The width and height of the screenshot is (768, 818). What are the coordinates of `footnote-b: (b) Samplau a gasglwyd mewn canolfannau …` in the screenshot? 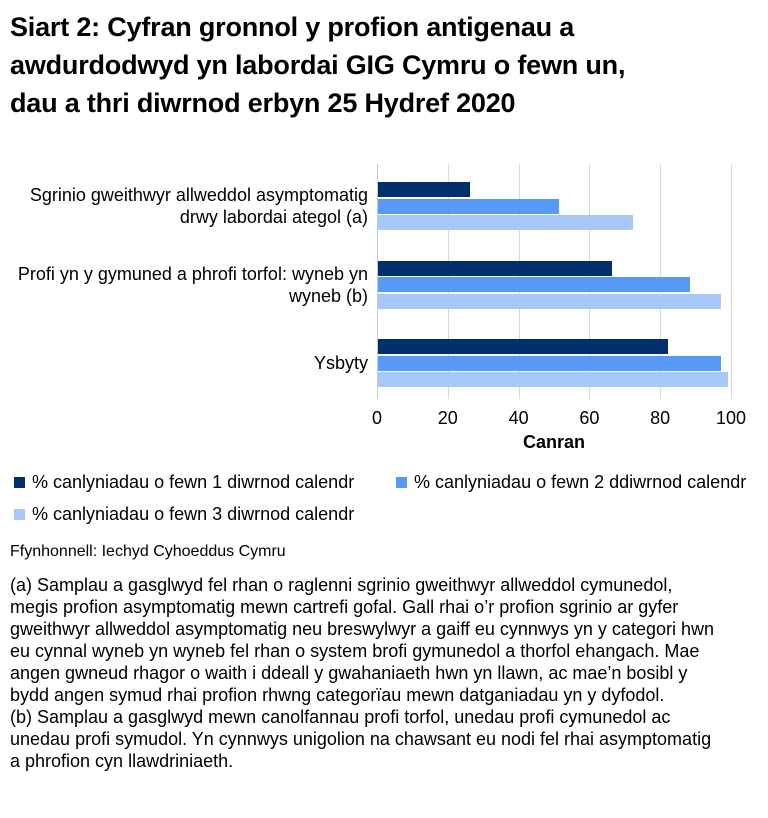 It's located at (361, 739).